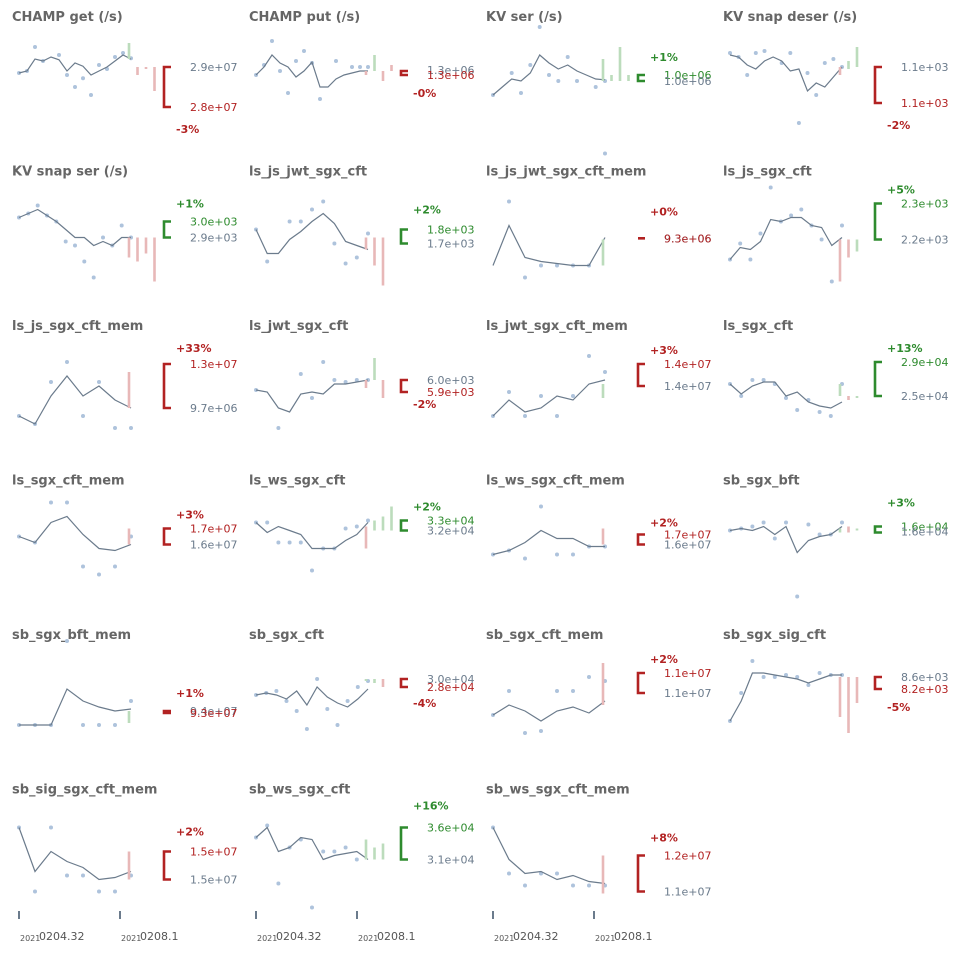 The width and height of the screenshot is (960, 960). Describe the element at coordinates (905, 348) in the screenshot. I see `percent-change-label: +13%` at that location.